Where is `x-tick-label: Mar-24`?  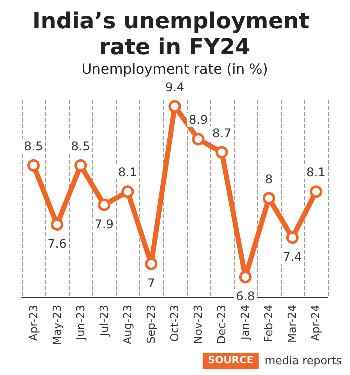 x-tick-label: Mar-24 is located at coordinates (293, 324).